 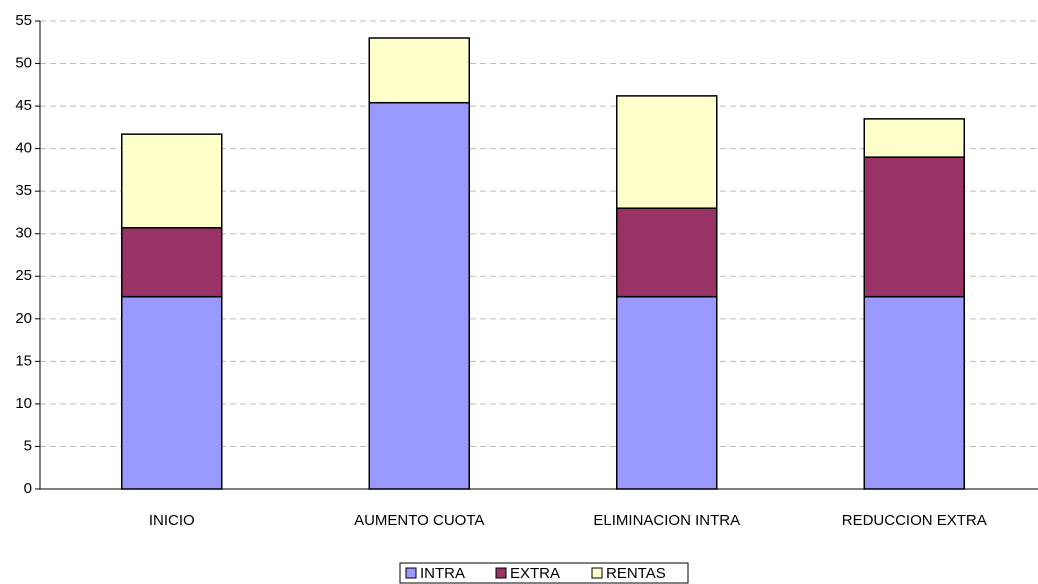 What do you see at coordinates (23, 105) in the screenshot?
I see `y-tick-label: 45` at bounding box center [23, 105].